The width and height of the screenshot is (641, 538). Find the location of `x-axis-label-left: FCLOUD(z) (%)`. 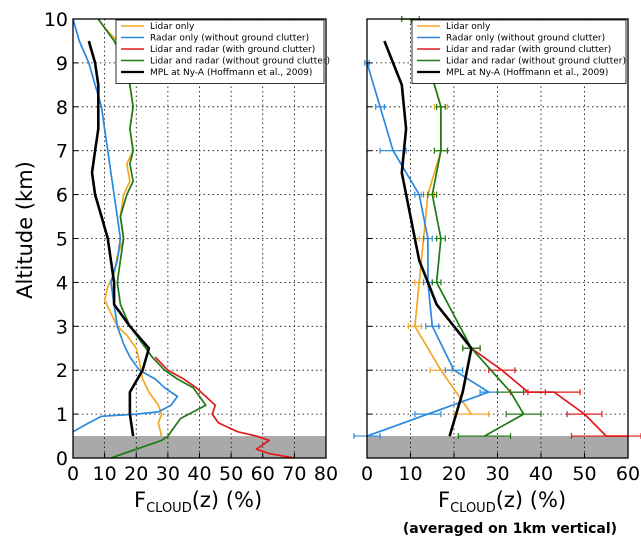

x-axis-label-left: FCLOUD(z) (%) is located at coordinates (198, 502).